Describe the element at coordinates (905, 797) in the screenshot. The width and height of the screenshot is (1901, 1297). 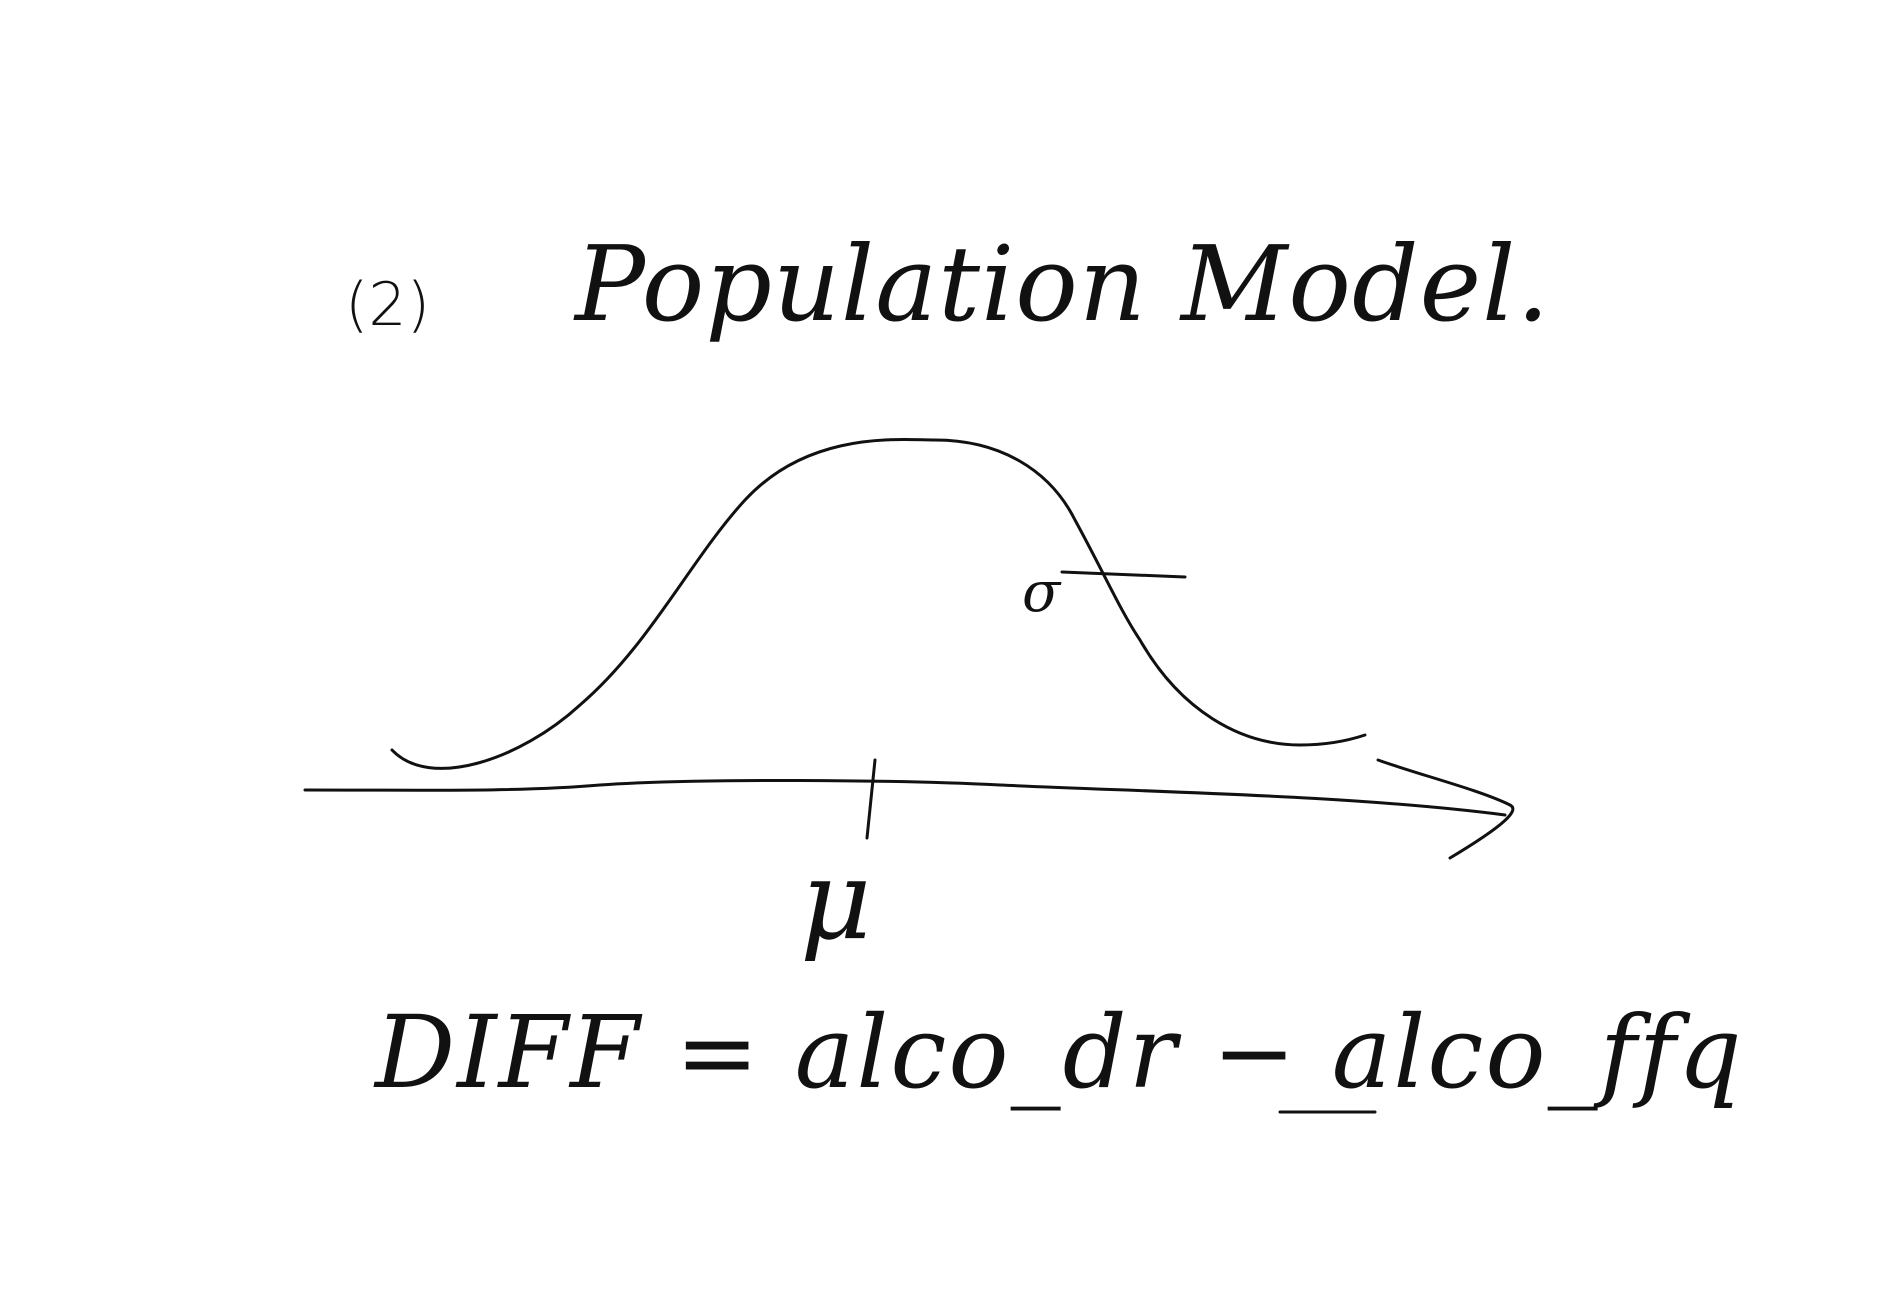
I see `x-axis` at that location.